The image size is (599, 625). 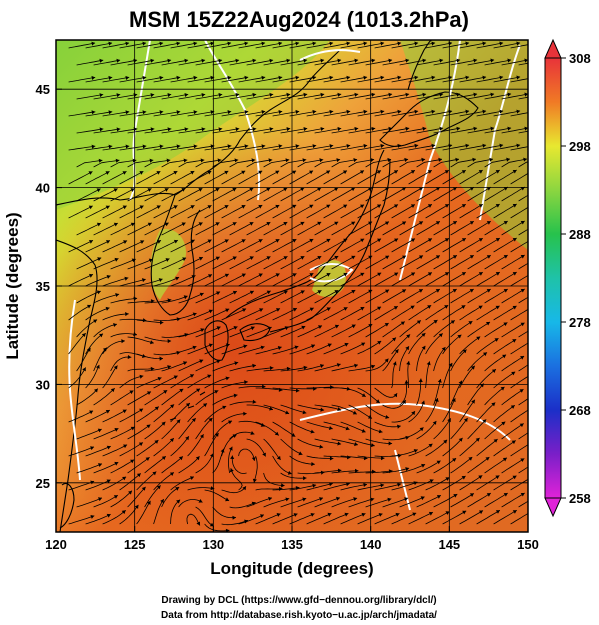 I want to click on x-tick-label: 145, so click(x=449, y=544).